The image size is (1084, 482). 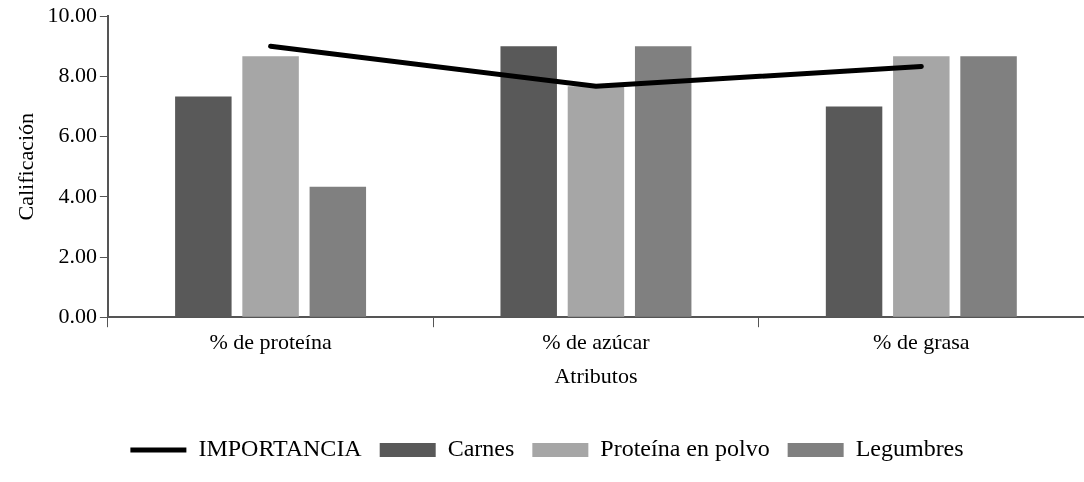 I want to click on y-tick-label: 0.00, so click(x=77, y=315).